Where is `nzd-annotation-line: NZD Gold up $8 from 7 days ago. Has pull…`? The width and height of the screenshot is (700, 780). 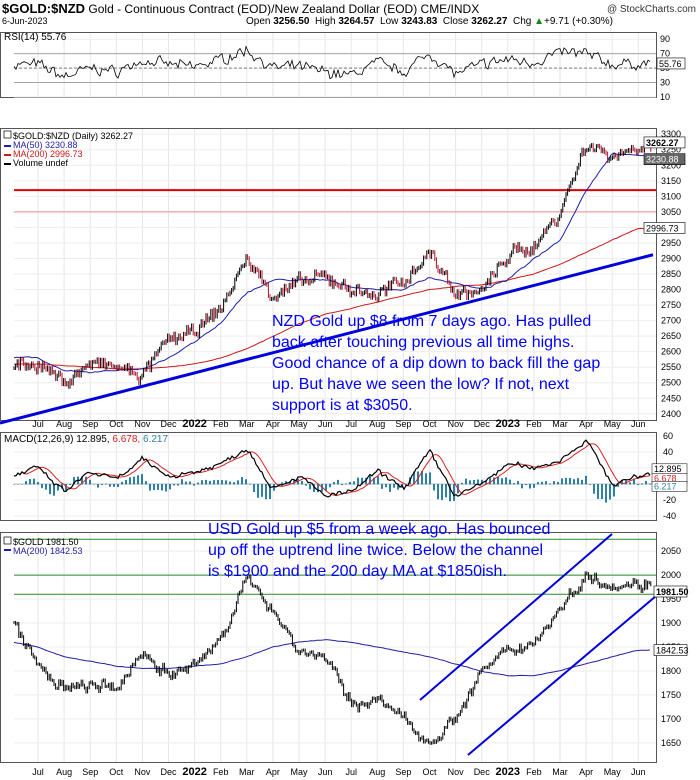
nzd-annotation-line: NZD Gold up $8 from 7 days ago. Has pull… is located at coordinates (432, 321).